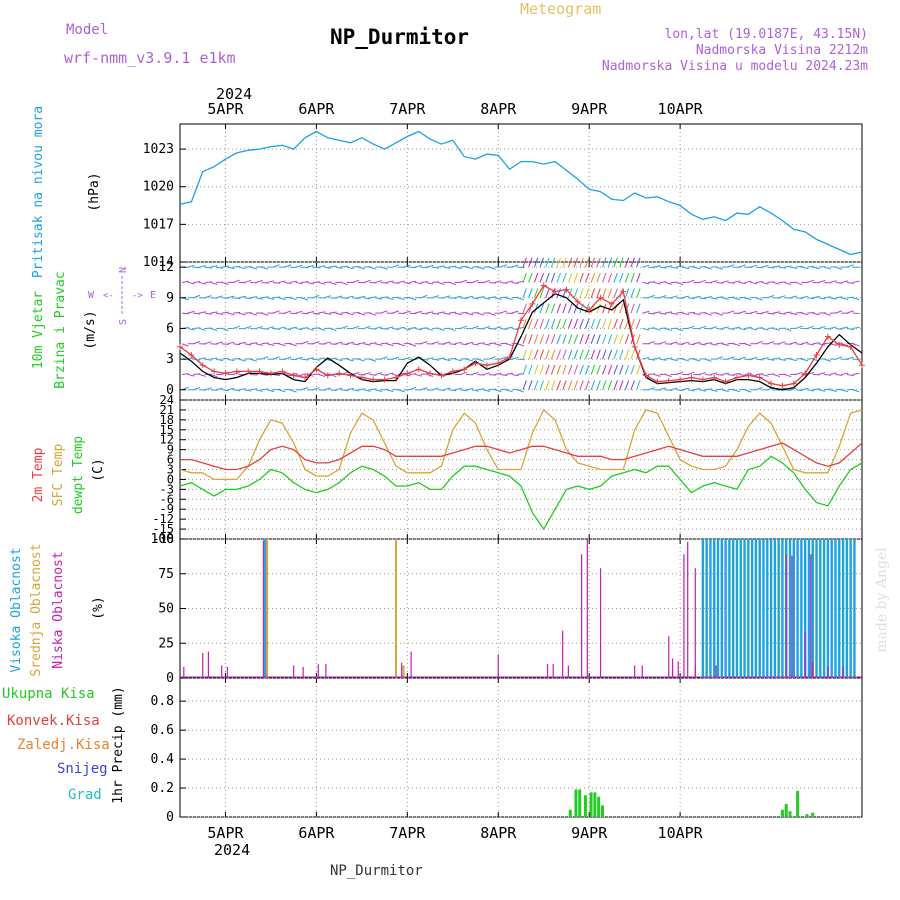 This screenshot has height=900, width=900. What do you see at coordinates (498, 833) in the screenshot?
I see `bottom-day-label: 8APR` at bounding box center [498, 833].